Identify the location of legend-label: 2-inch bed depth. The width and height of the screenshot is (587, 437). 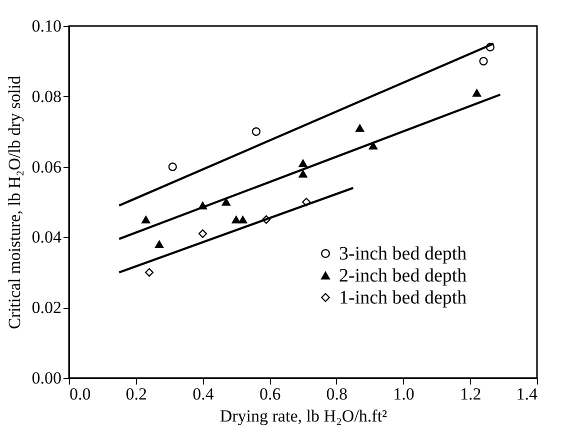
(403, 276).